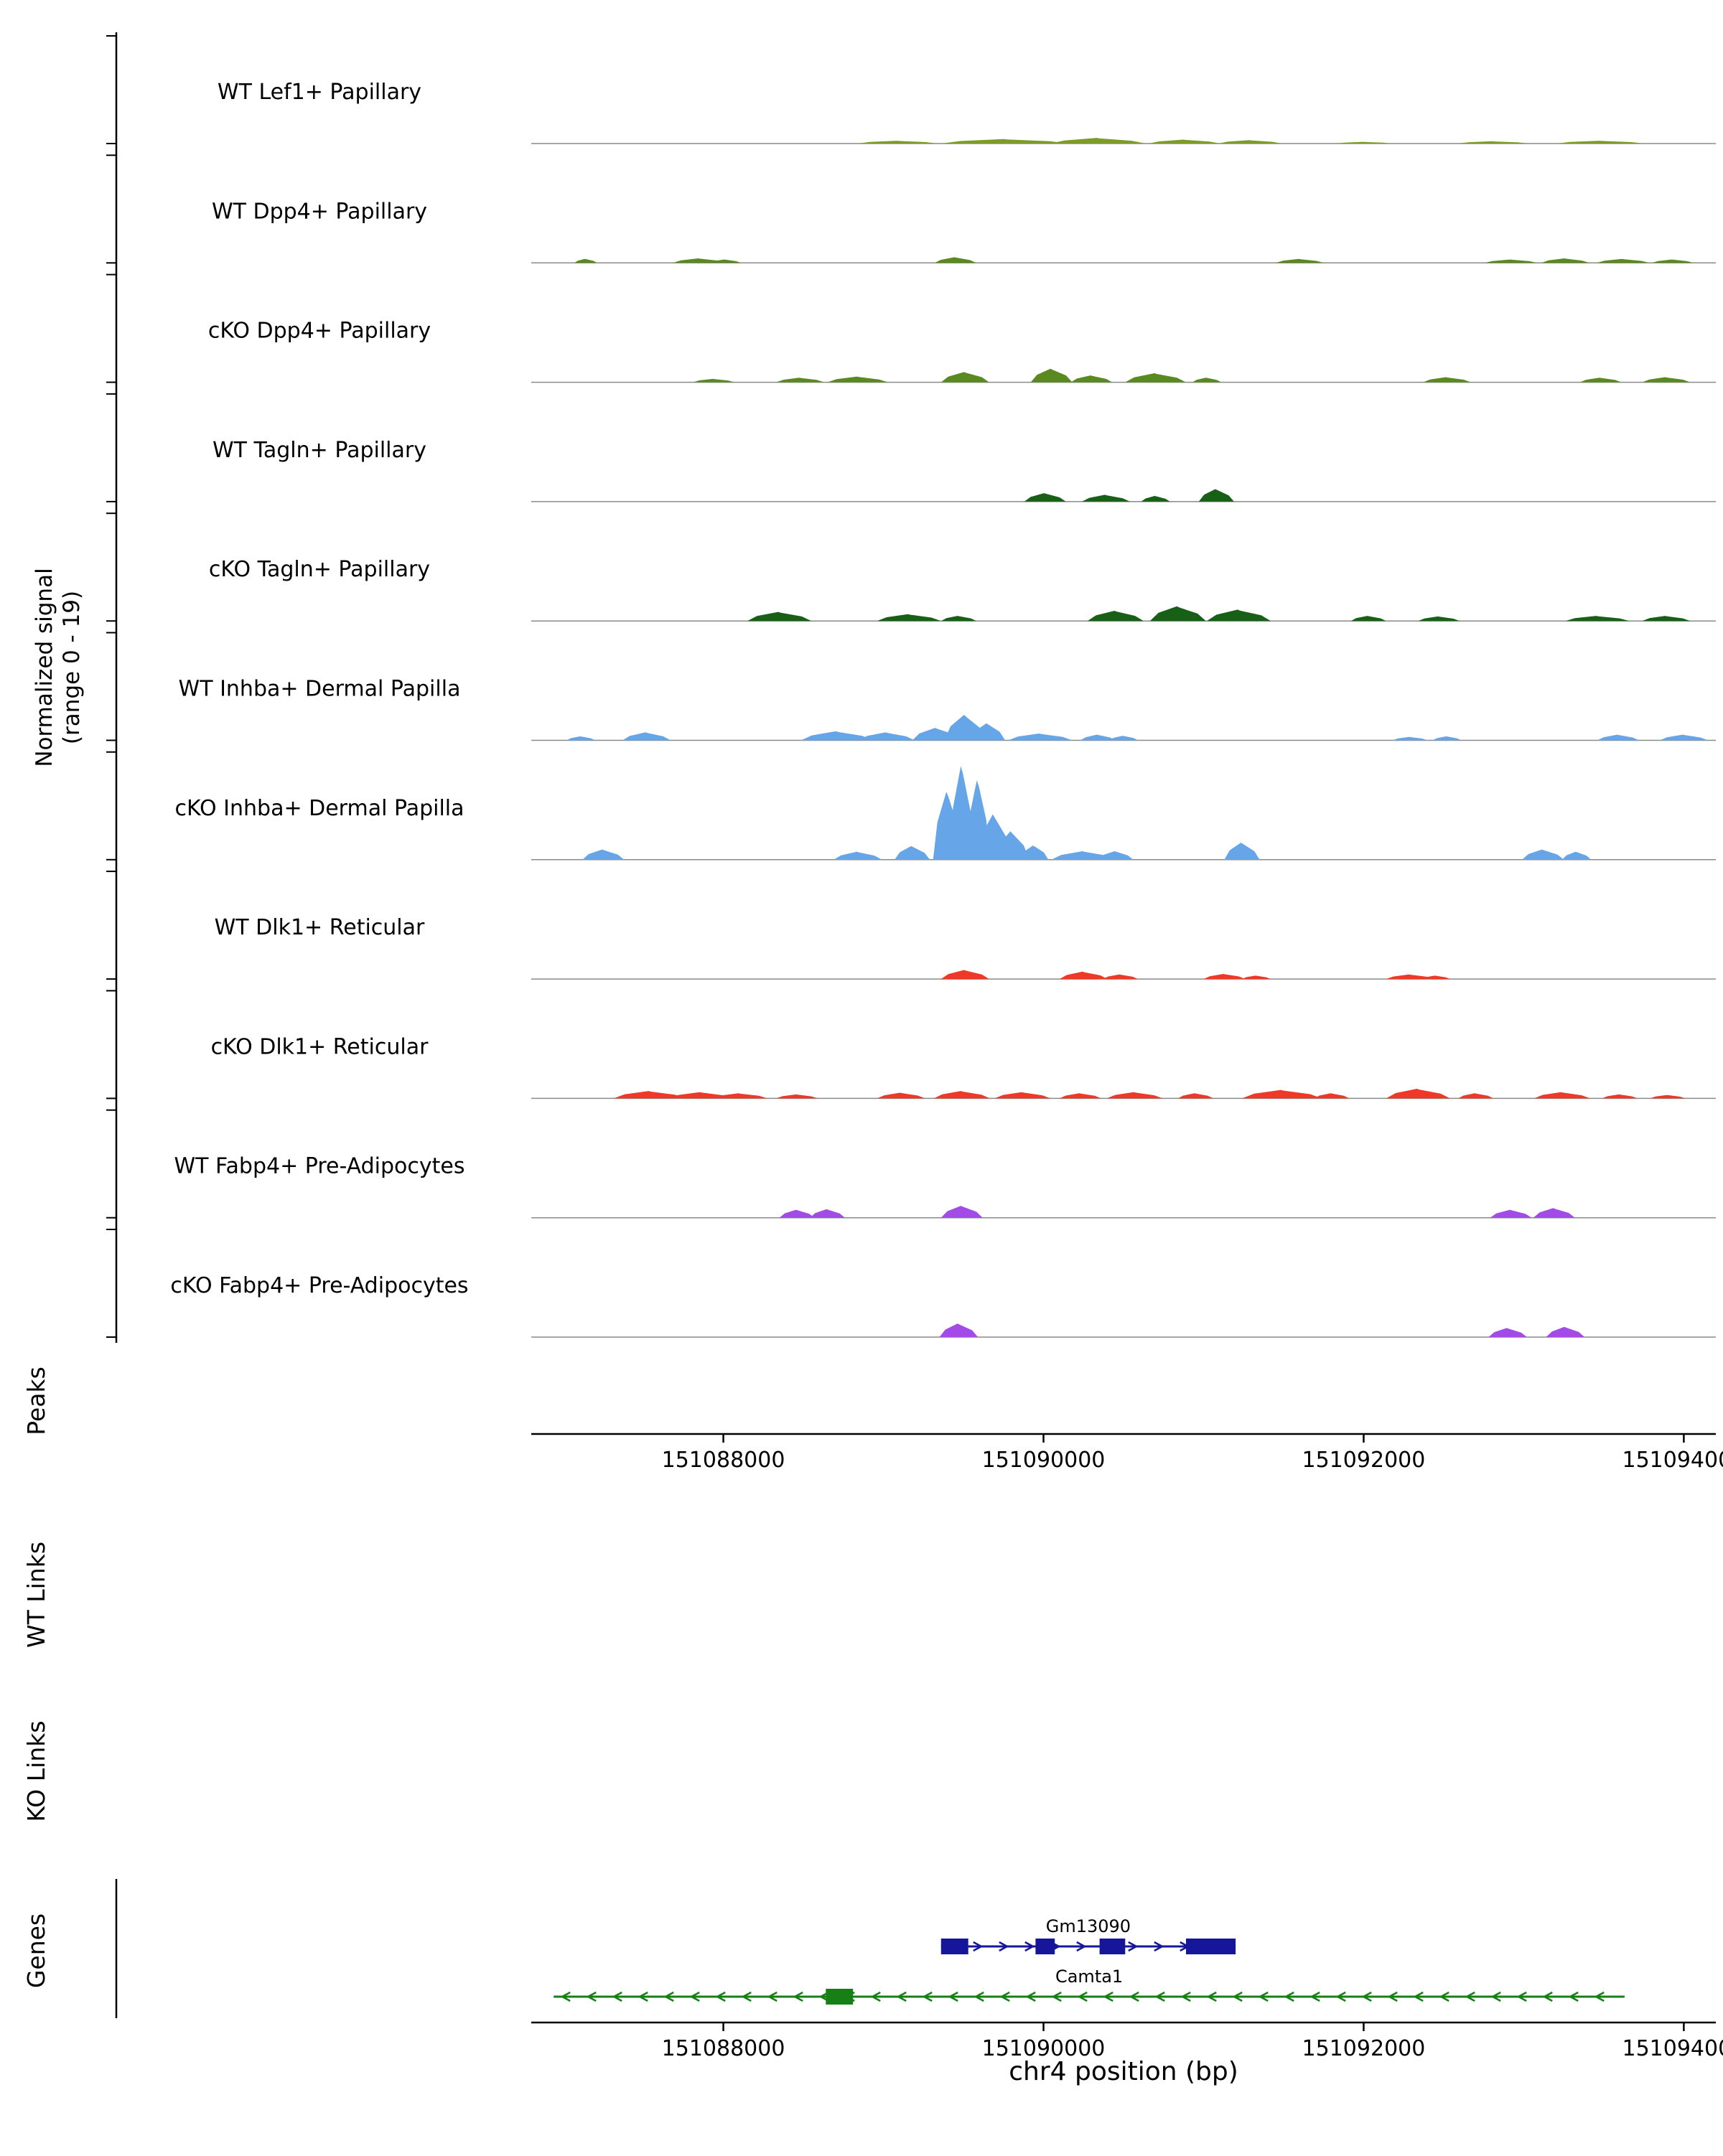 This screenshot has width=1723, height=2156. What do you see at coordinates (72, 667) in the screenshot?
I see `y-axis-label-line2: (range 0 - 19)` at bounding box center [72, 667].